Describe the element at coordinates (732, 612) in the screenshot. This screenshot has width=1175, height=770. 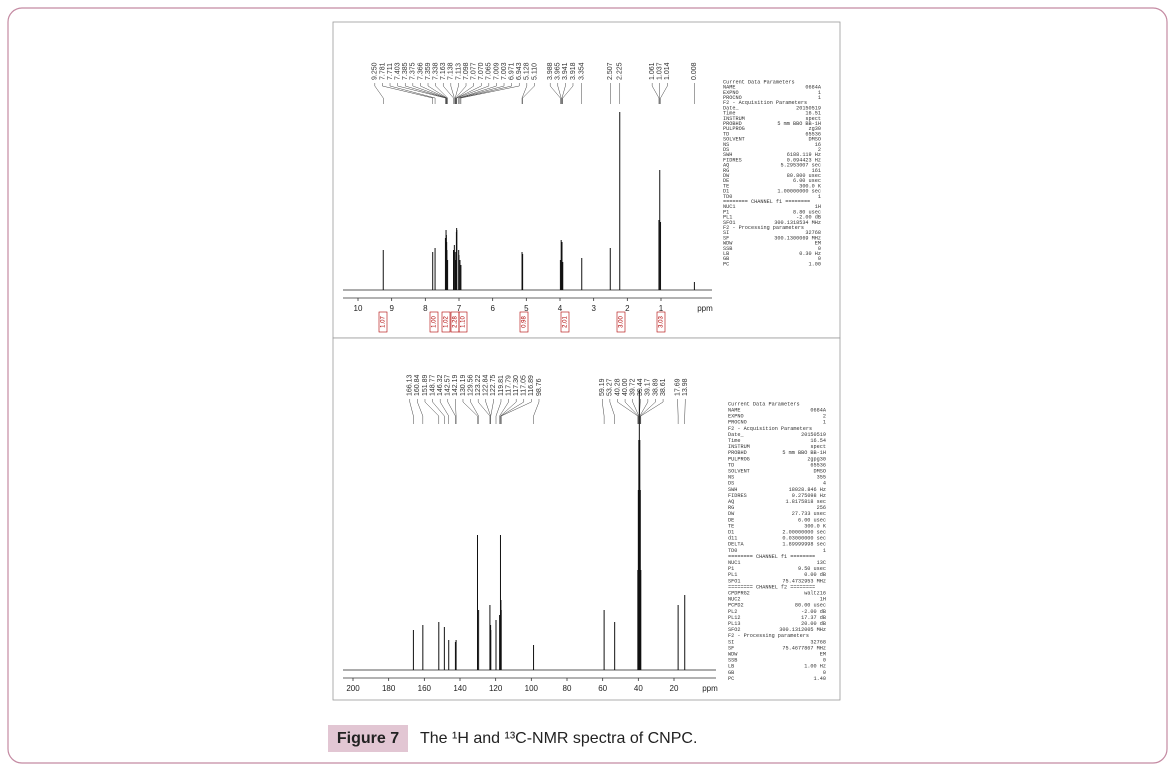
I see `parameter-key: PL2` at that location.